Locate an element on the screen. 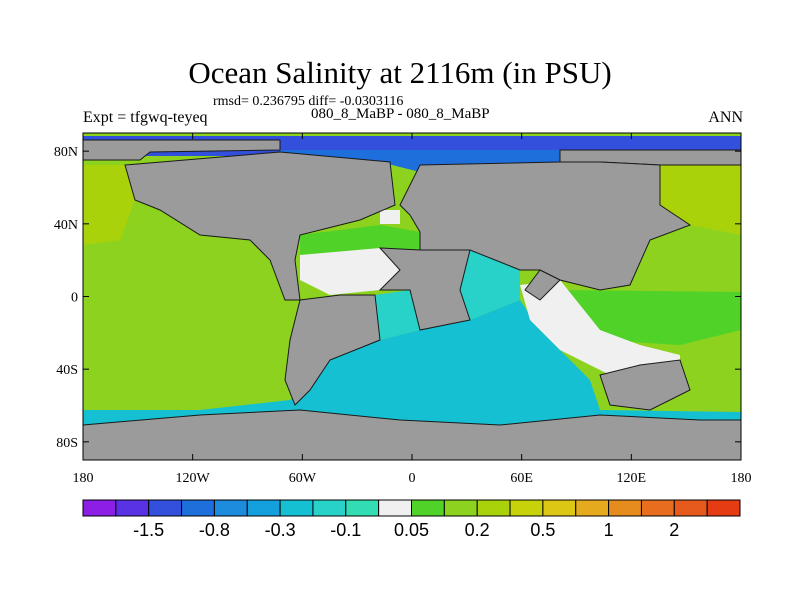  lon-tick-label: 0 is located at coordinates (412, 478).